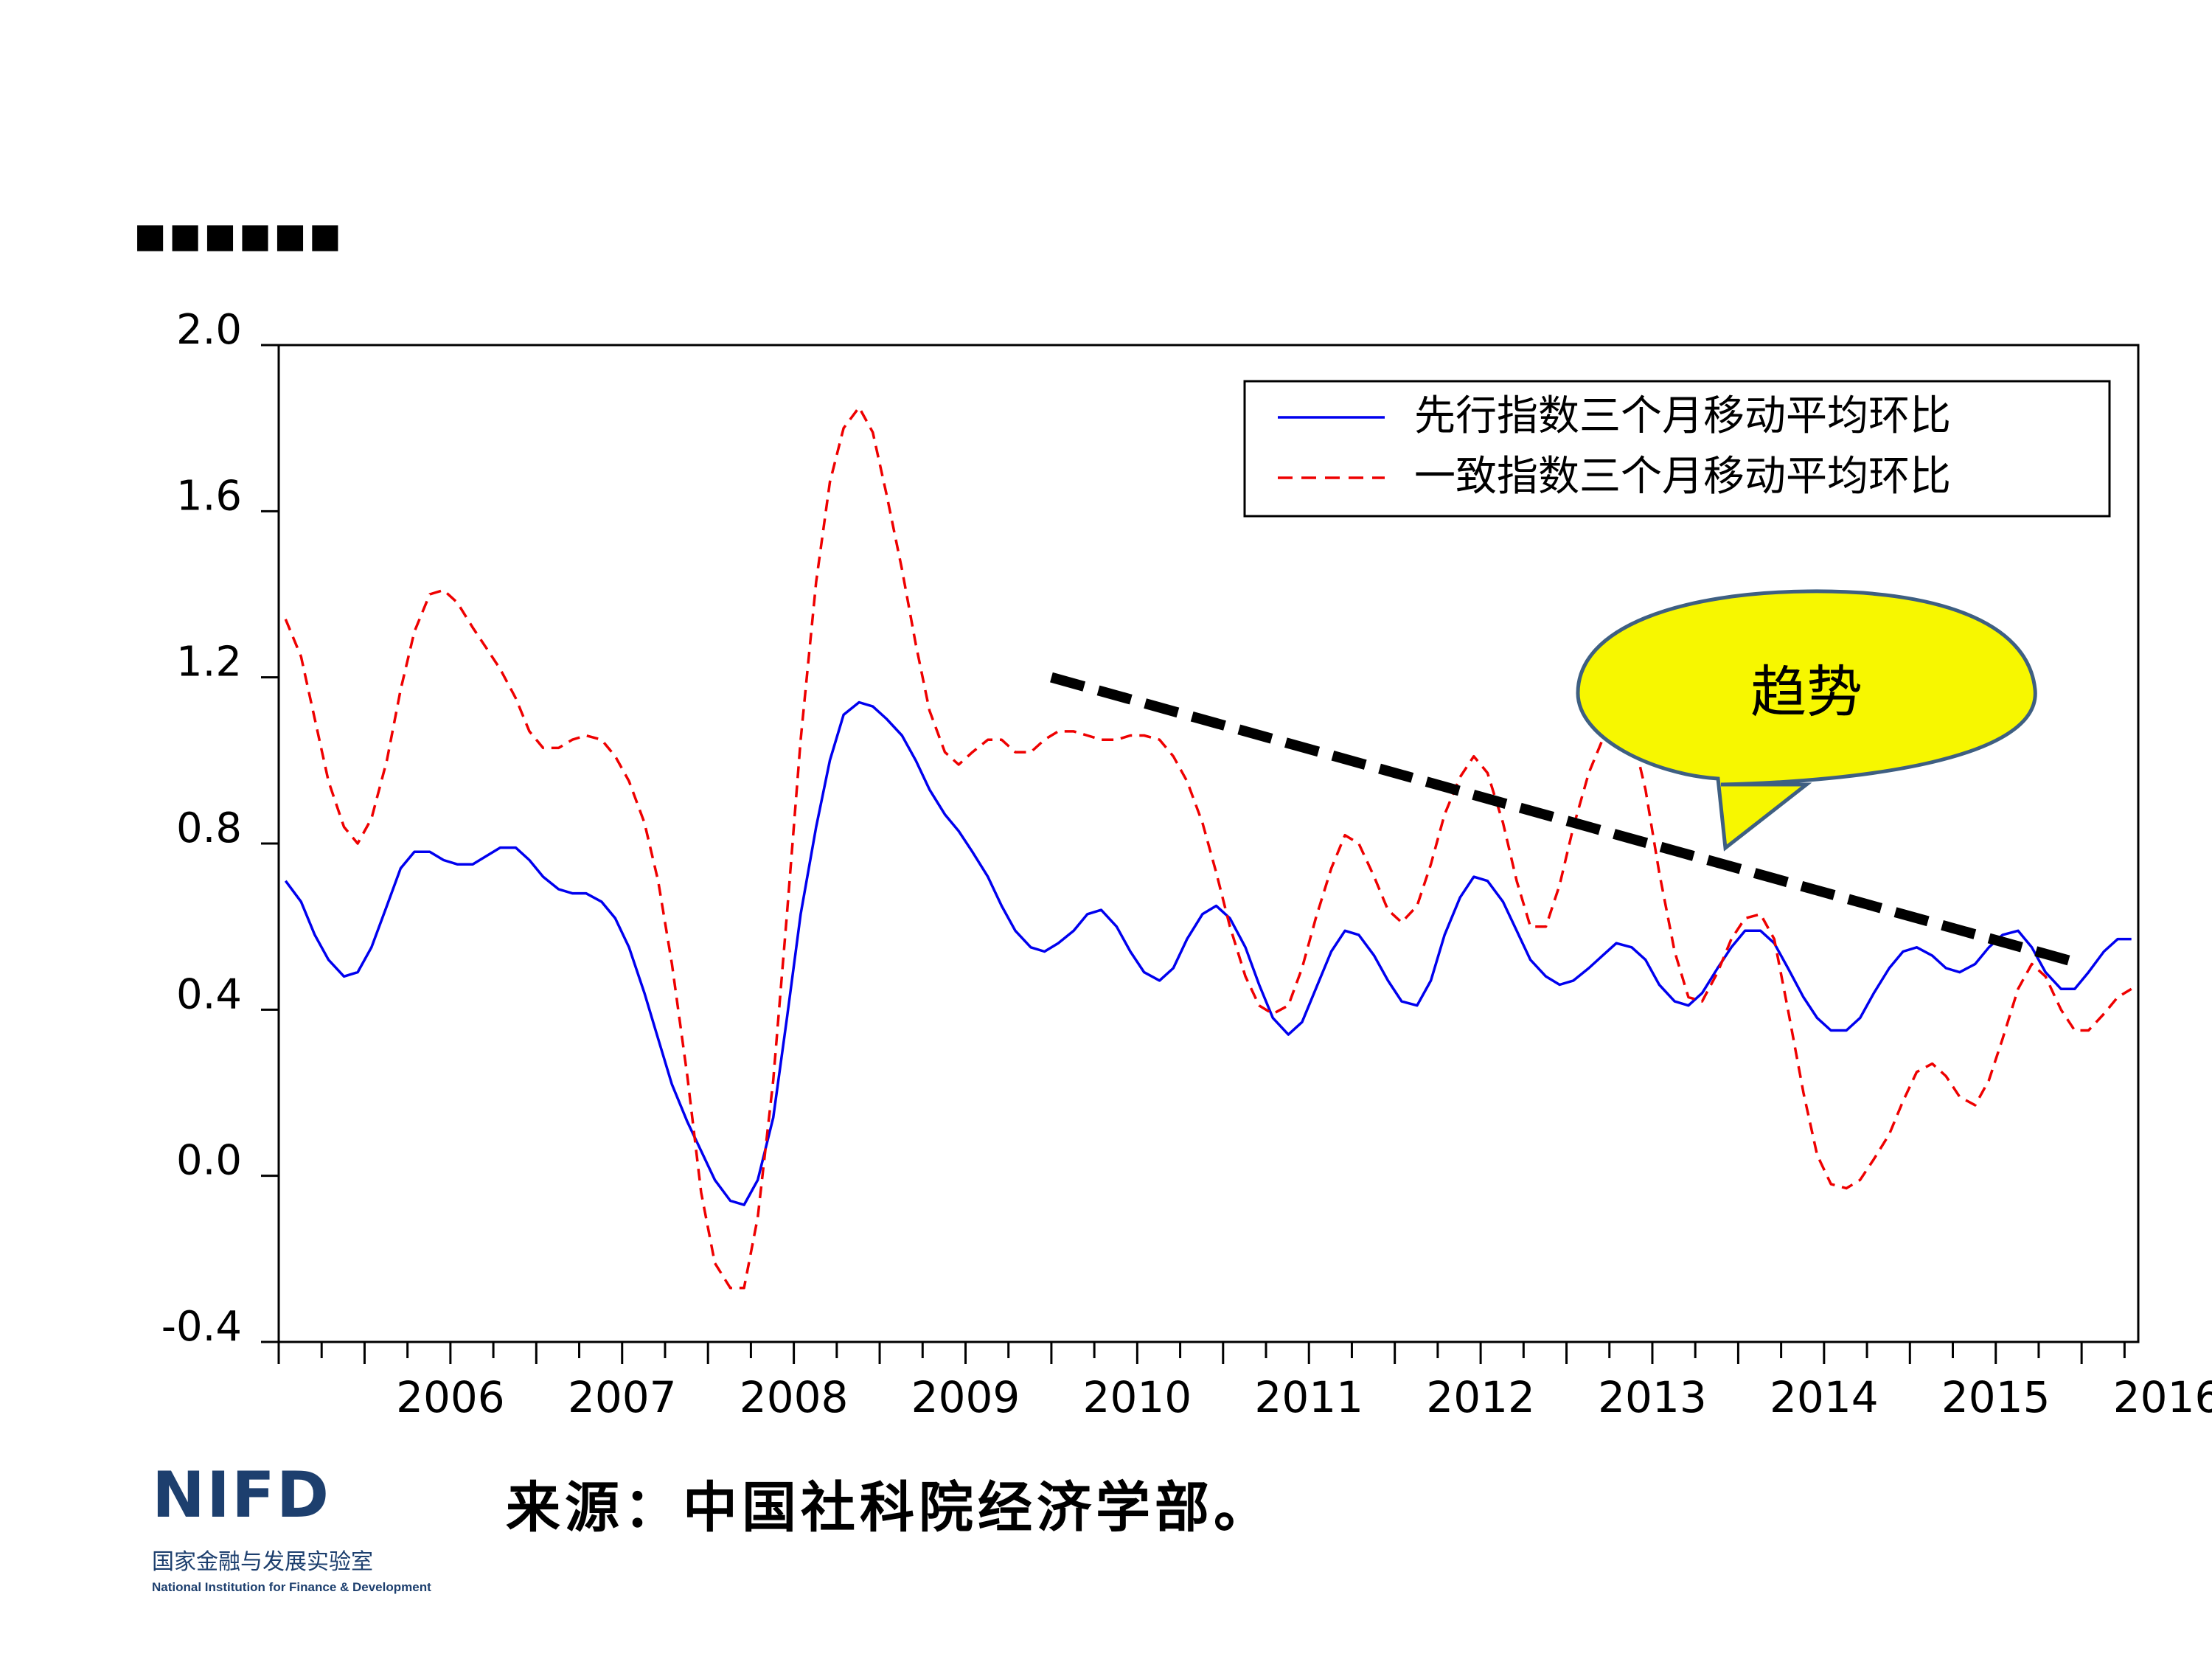  I want to click on x-year-label: 2013, so click(1652, 1397).